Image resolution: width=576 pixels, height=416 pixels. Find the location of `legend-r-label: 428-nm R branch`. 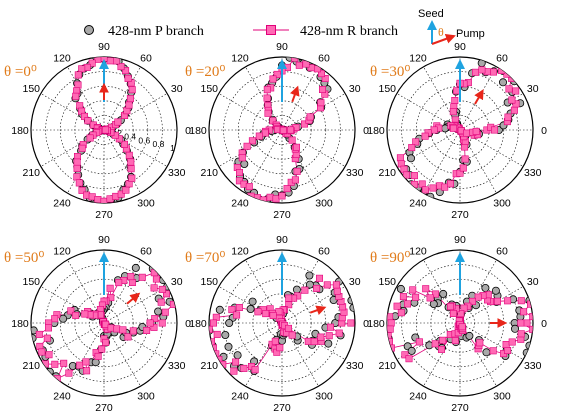

legend-r-label: 428-nm R branch is located at coordinates (349, 31).